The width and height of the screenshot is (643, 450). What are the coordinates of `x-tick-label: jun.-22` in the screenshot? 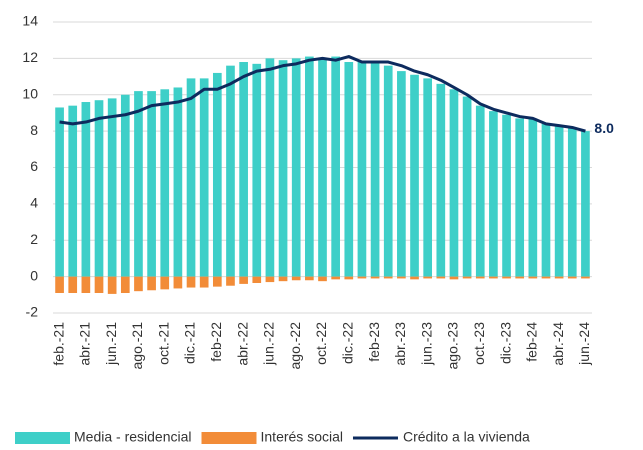 It's located at (269, 344).